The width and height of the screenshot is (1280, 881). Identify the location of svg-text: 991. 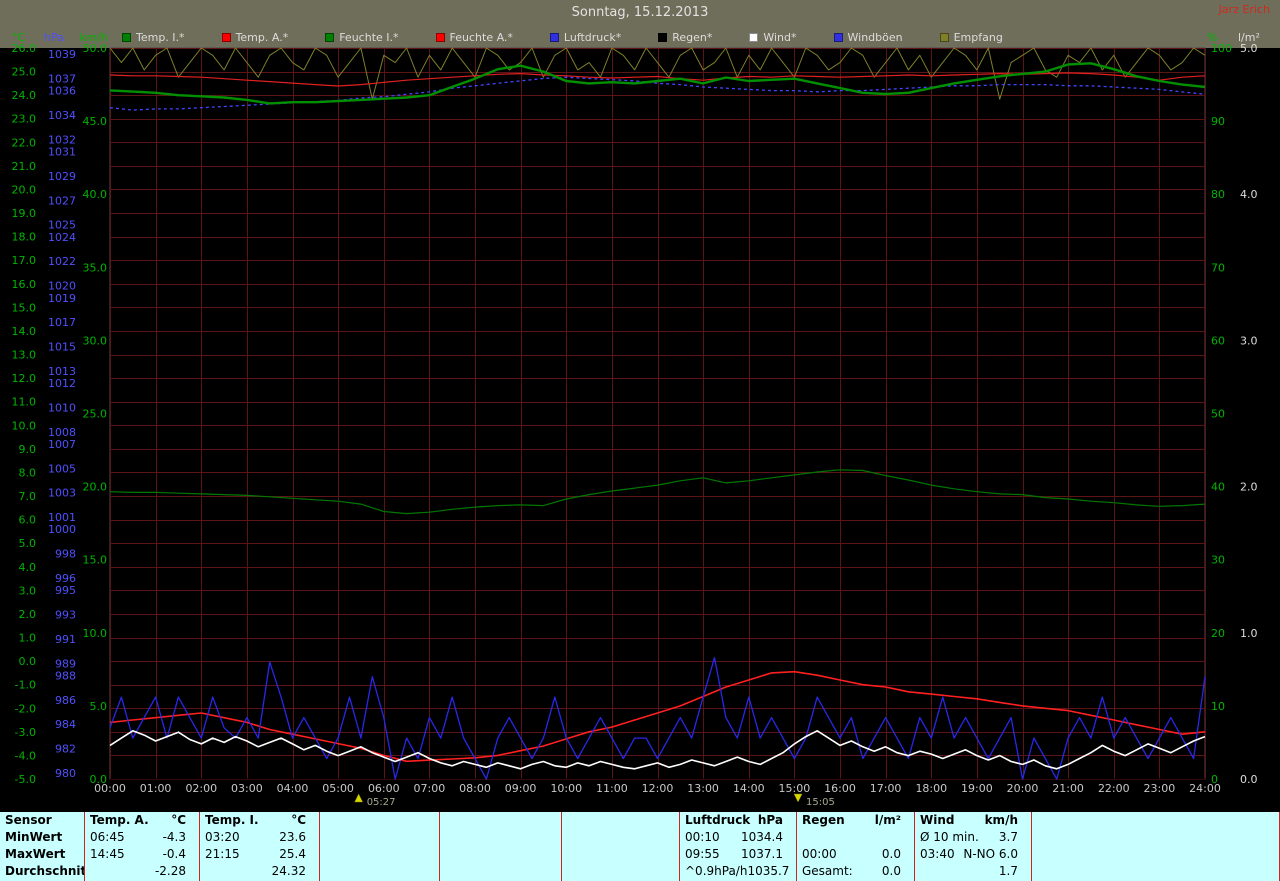
(65, 639).